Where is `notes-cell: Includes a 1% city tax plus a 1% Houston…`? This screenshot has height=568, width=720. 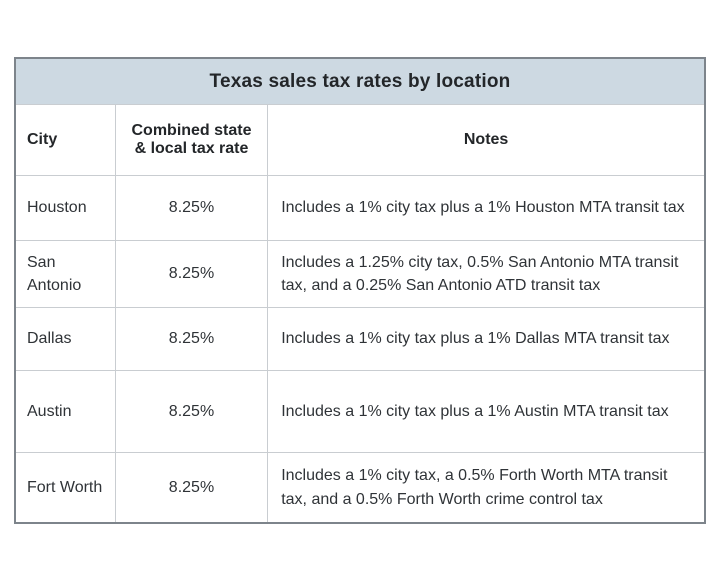 notes-cell: Includes a 1% city tax plus a 1% Houston… is located at coordinates (486, 208).